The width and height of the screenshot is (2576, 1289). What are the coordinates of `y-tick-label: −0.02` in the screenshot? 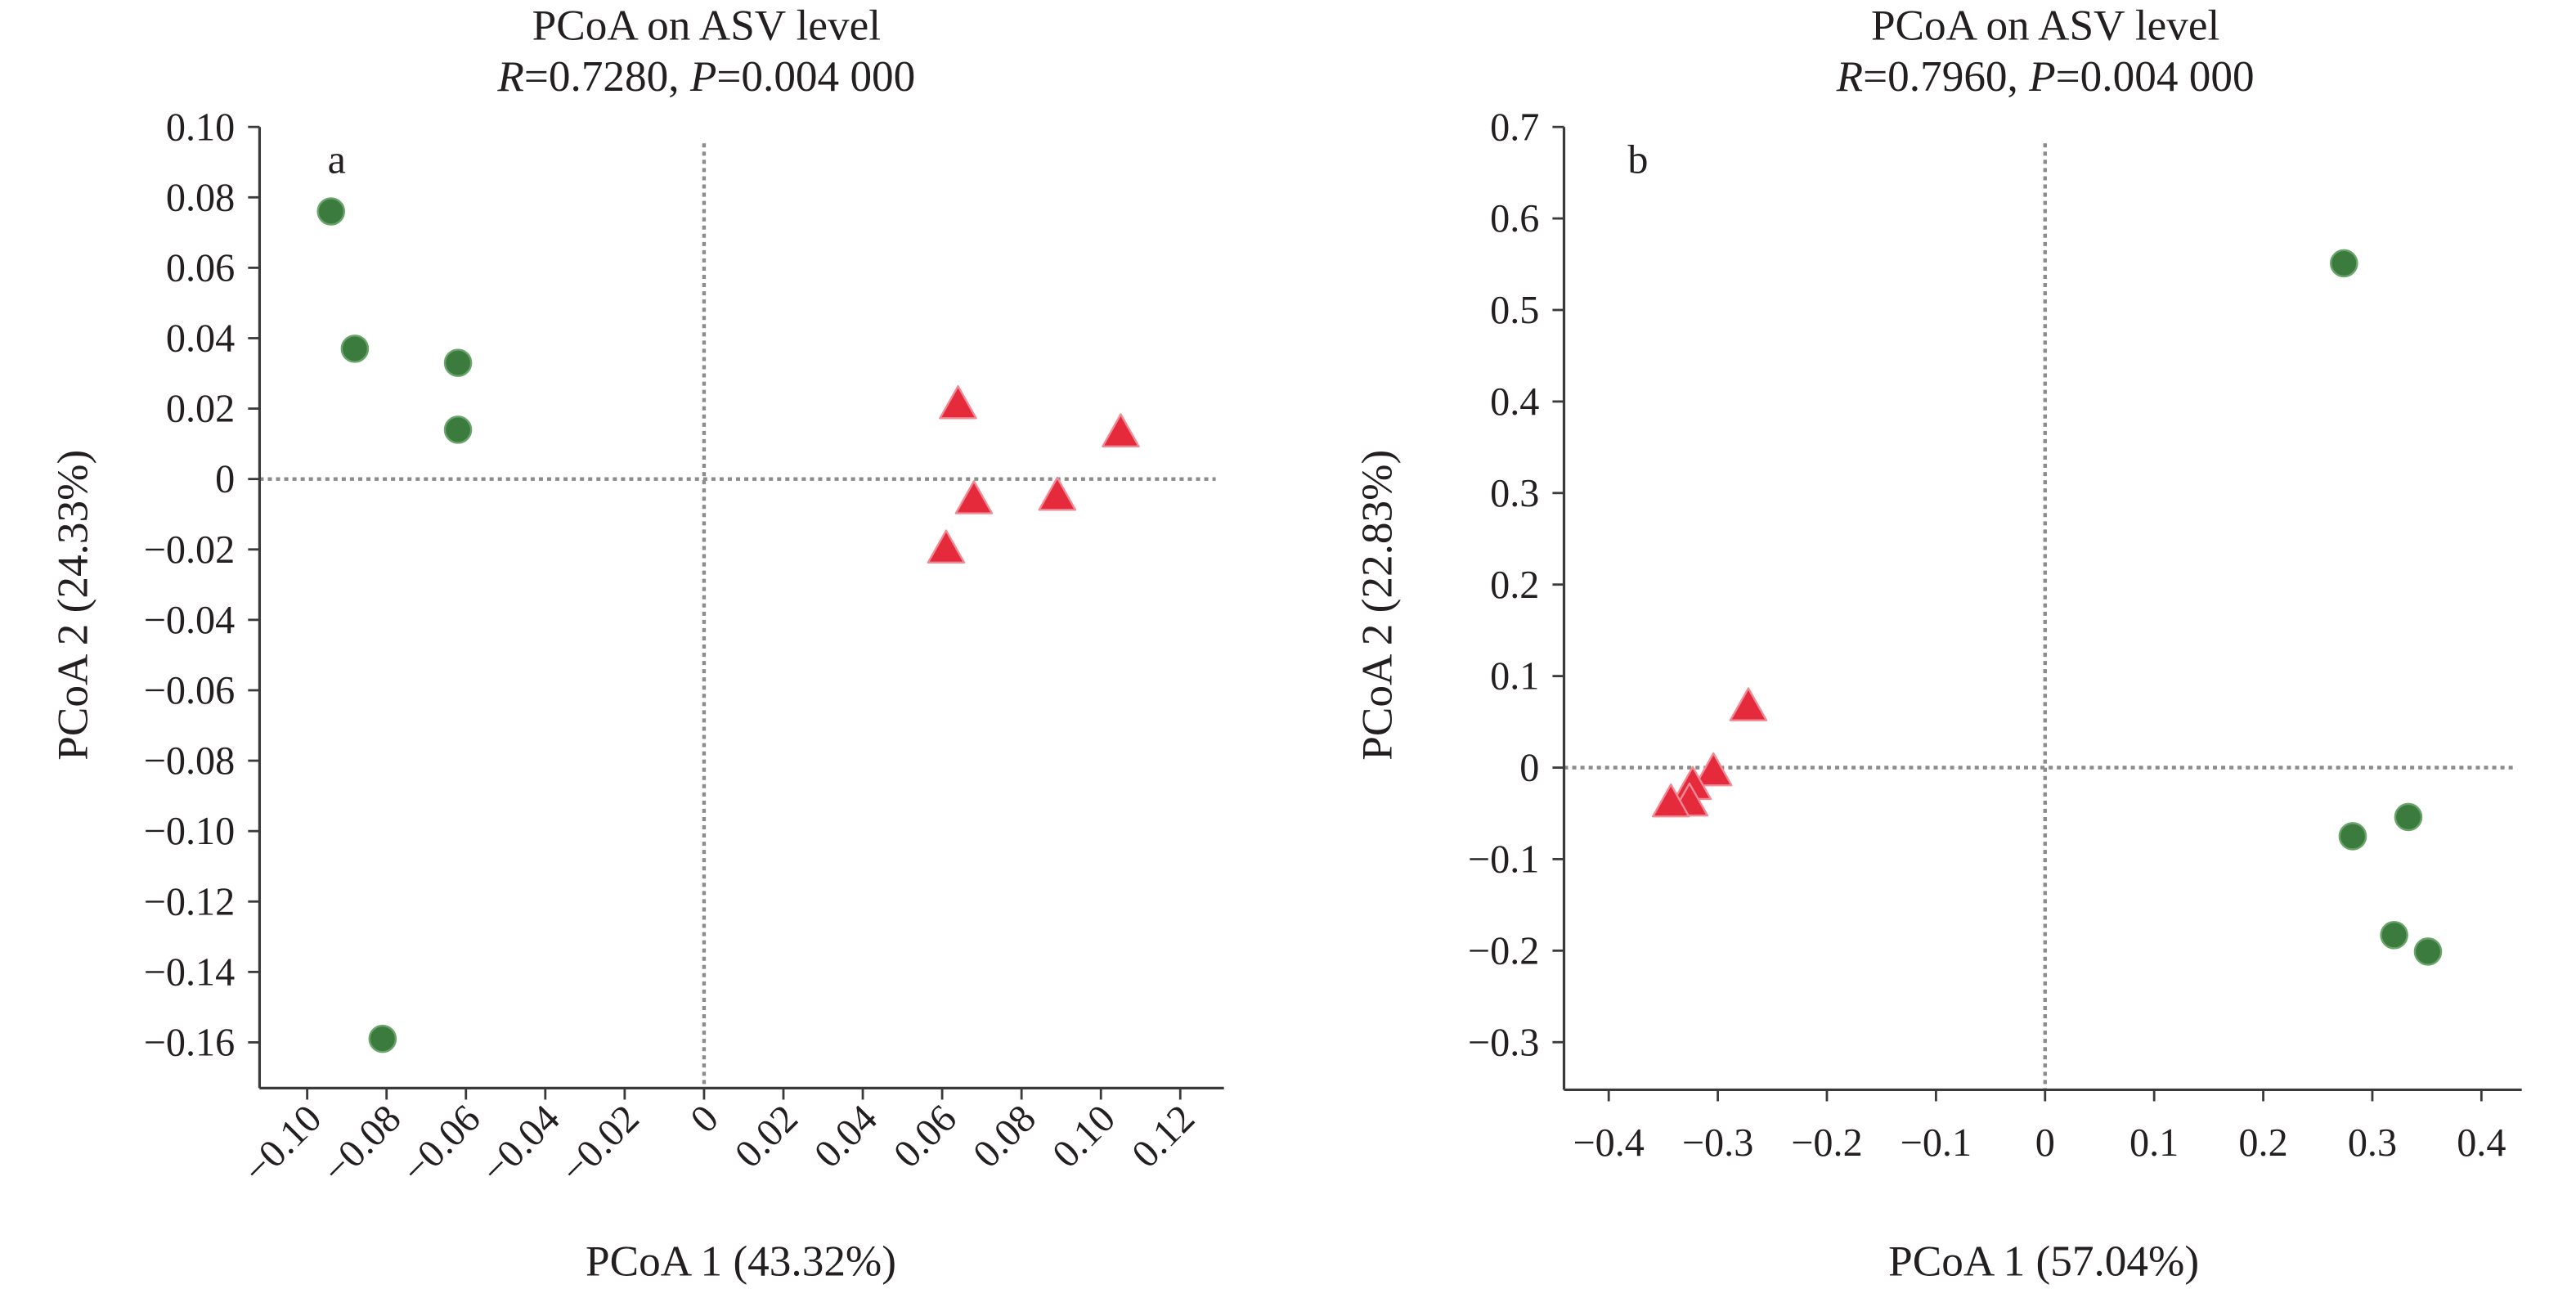 It's located at (190, 550).